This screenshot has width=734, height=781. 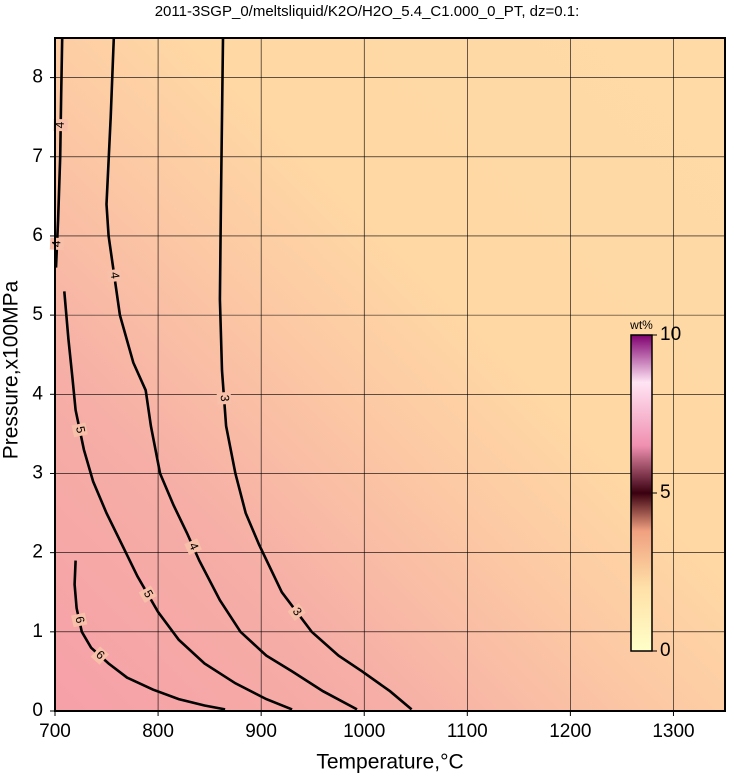 I want to click on contour-label: 6, so click(x=79, y=620).